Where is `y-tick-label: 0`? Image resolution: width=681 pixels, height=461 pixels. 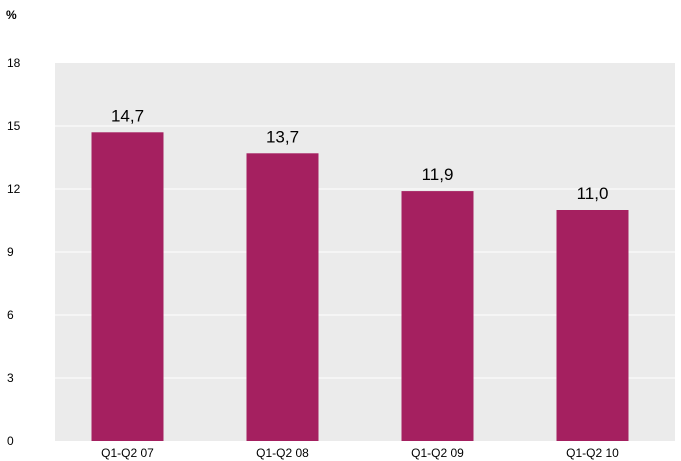 y-tick-label: 0 is located at coordinates (10, 441).